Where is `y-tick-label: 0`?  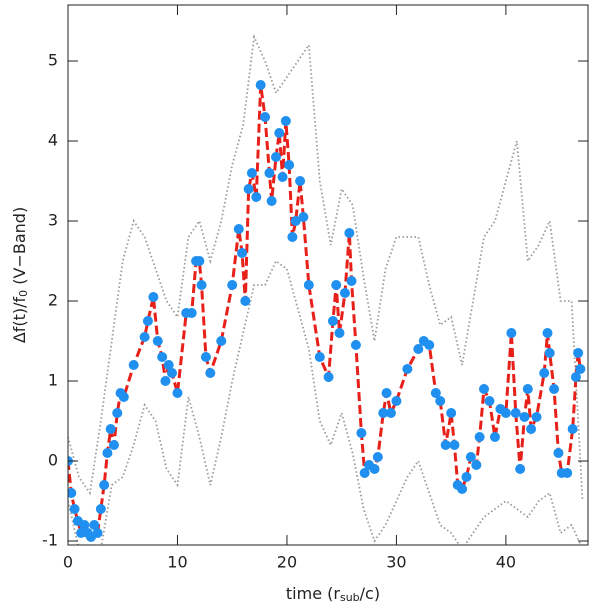
y-tick-label: 0 is located at coordinates (53, 460).